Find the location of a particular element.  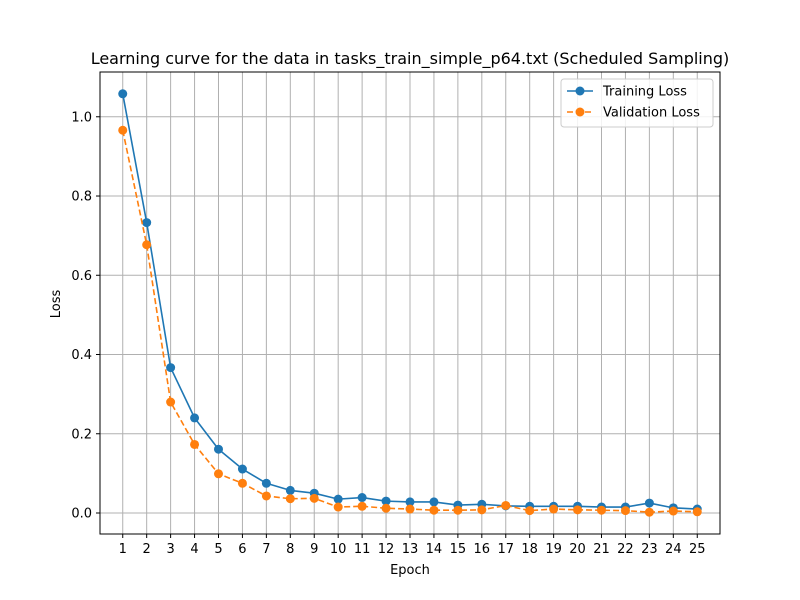

legend-box is located at coordinates (637, 103).